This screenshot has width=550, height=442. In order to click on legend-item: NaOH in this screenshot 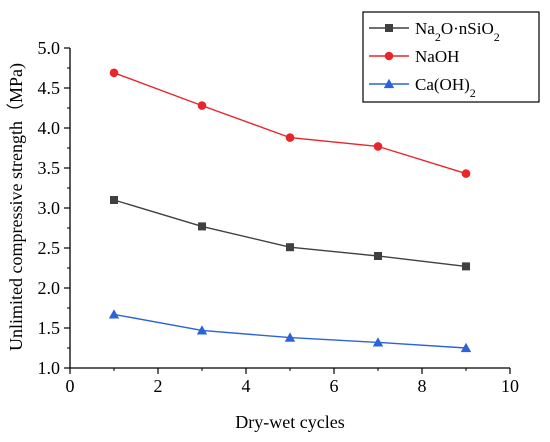, I will do `click(414, 56)`.